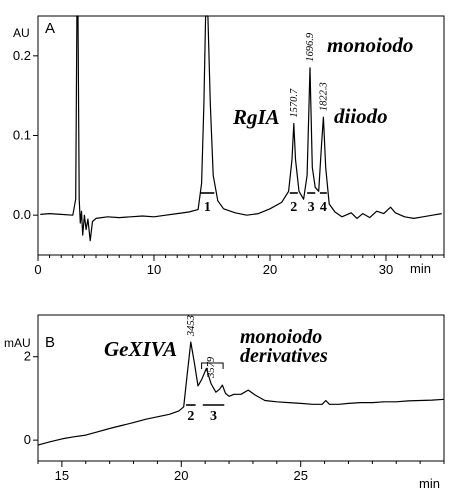 This screenshot has width=460, height=499. I want to click on y-tick-label-a-0: 0.0, so click(22, 214).